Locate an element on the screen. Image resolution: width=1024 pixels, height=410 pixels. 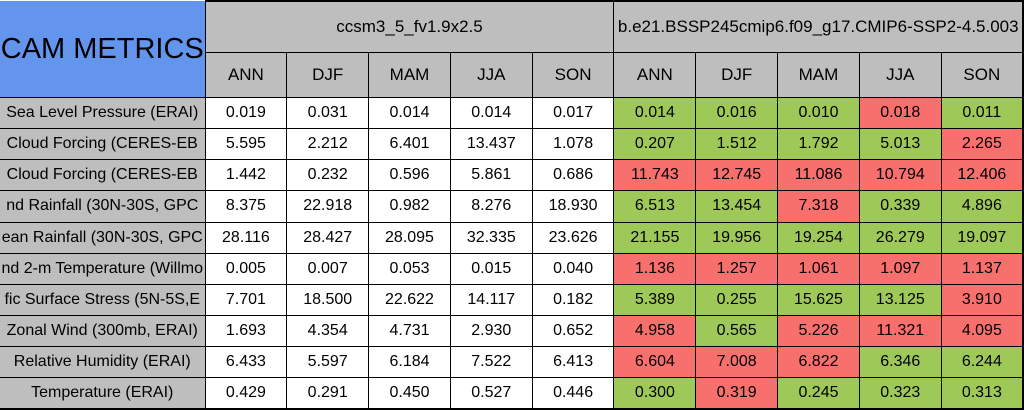
metric-value-cell-model2: 0.313 is located at coordinates (982, 393).